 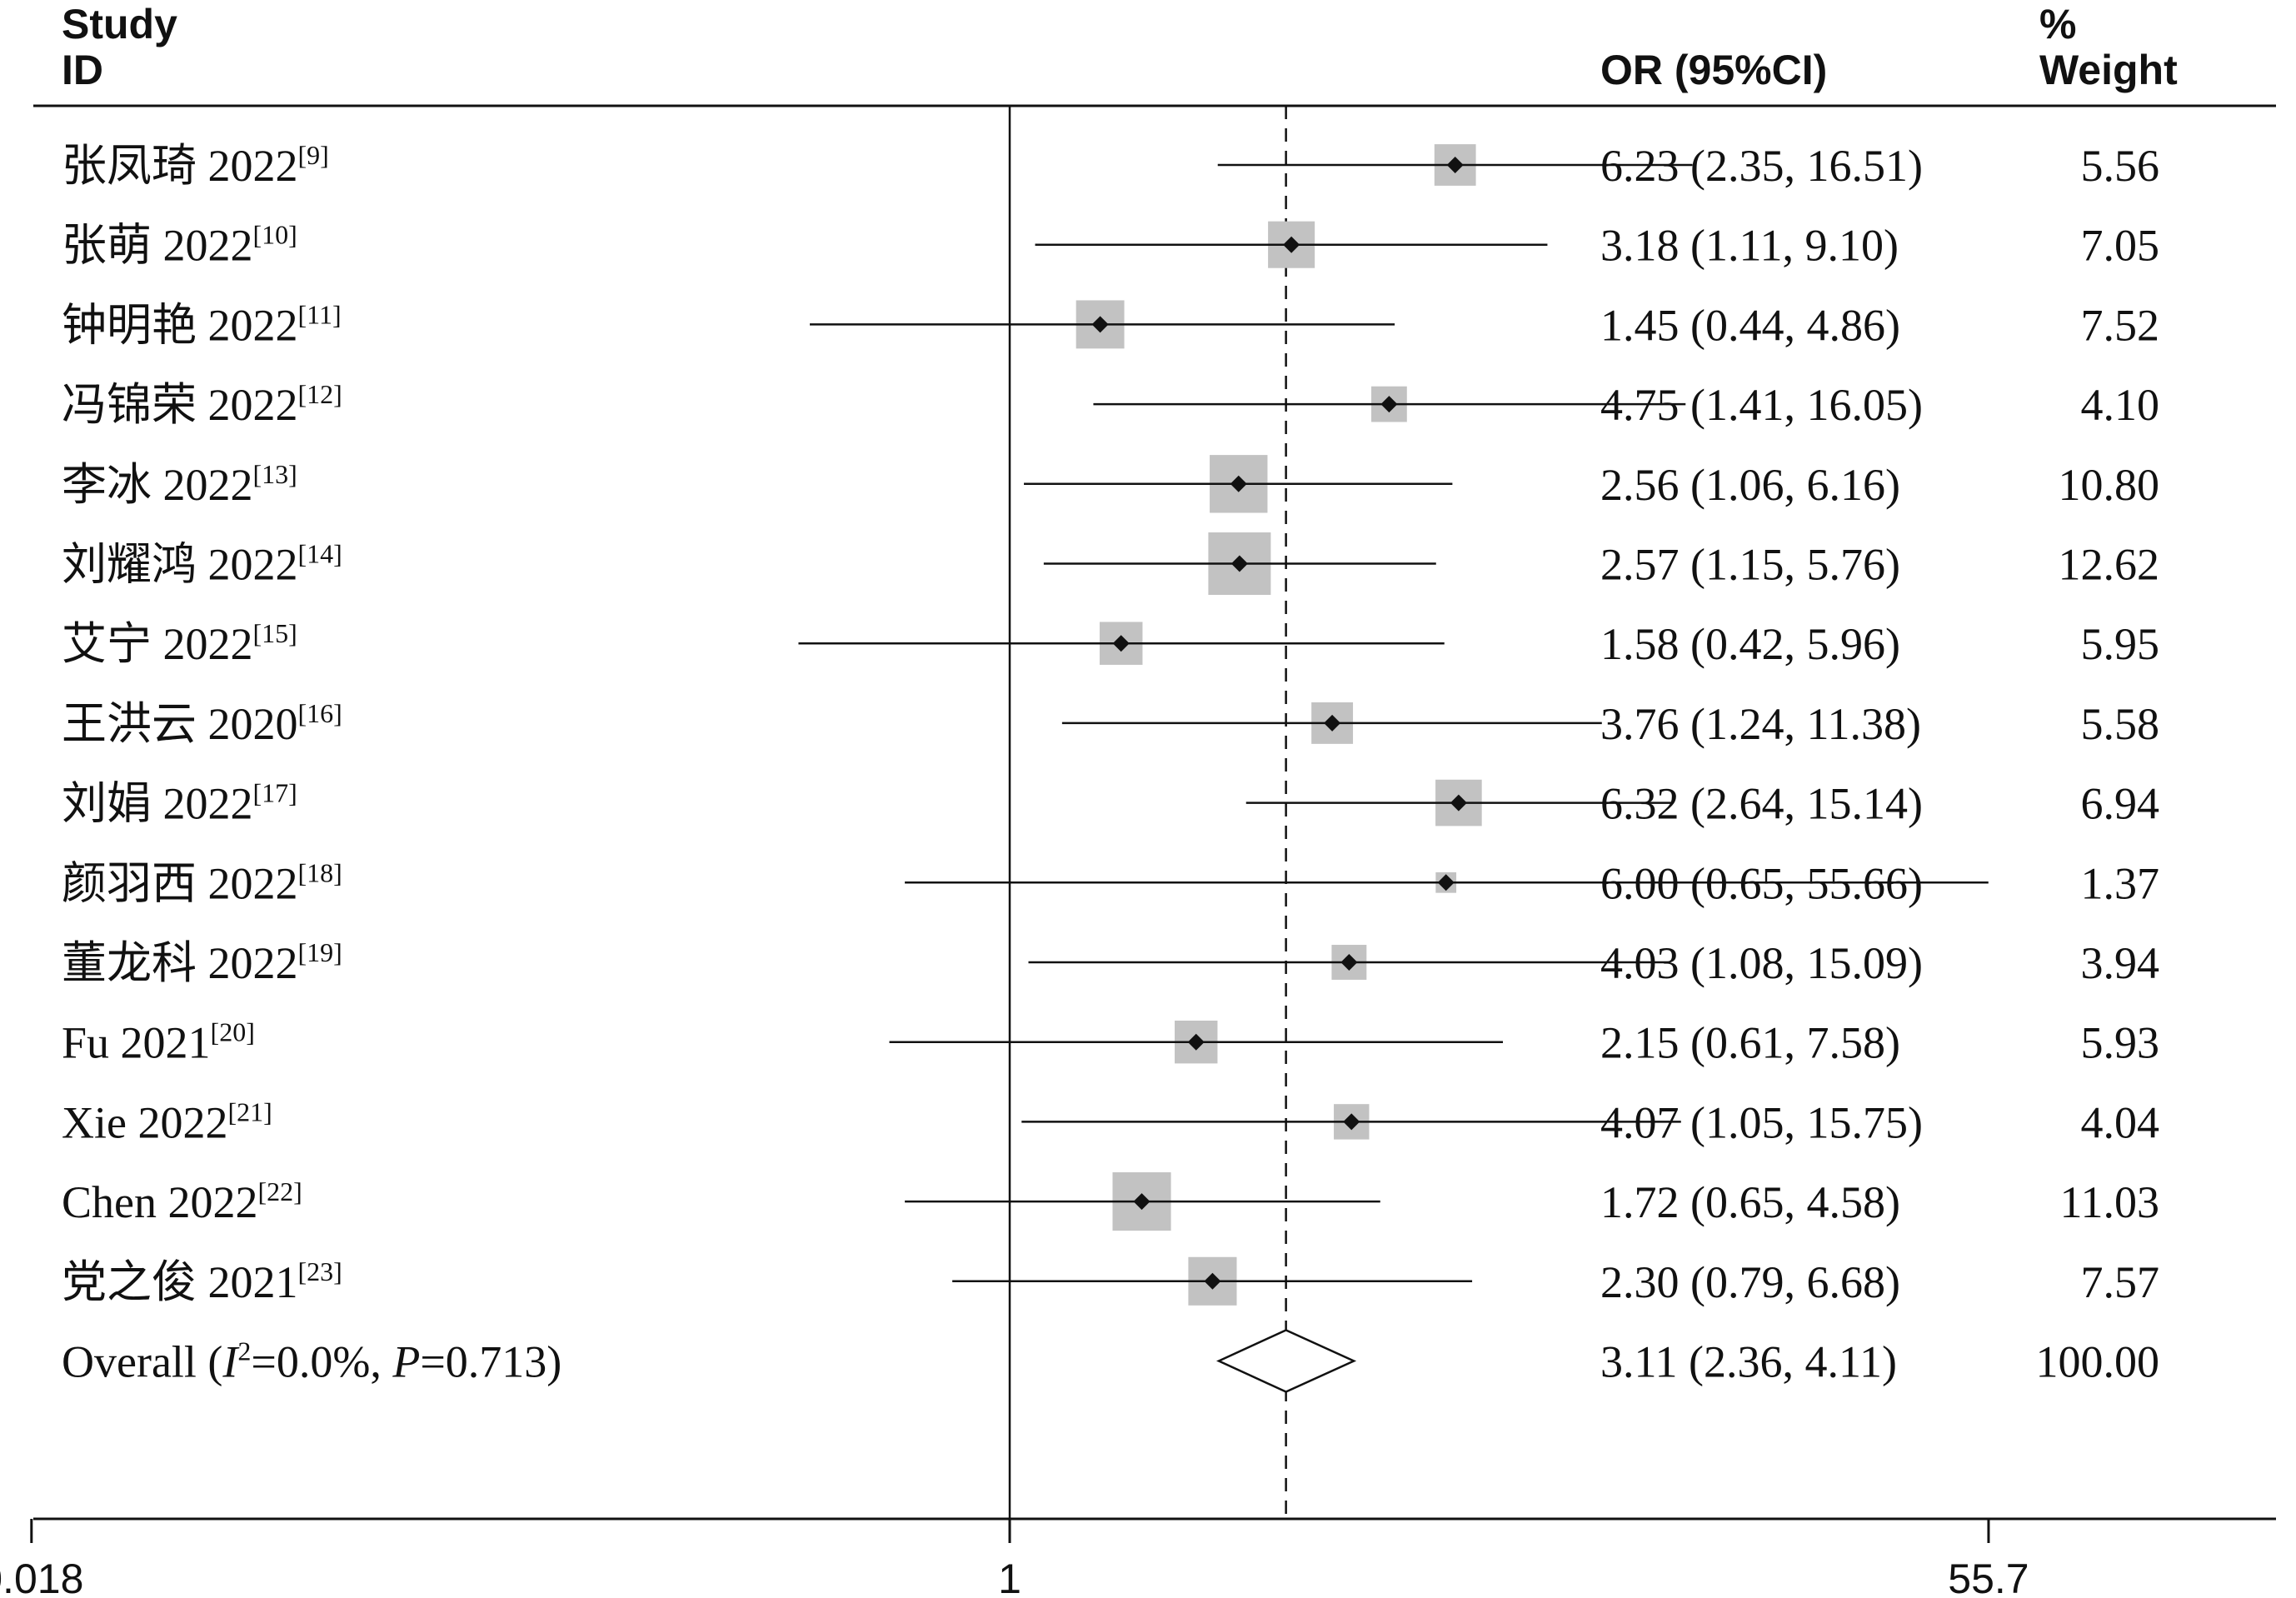 What do you see at coordinates (1110, 643) in the screenshot?
I see `study-row: 艾宁 2022[15] 1.58 (0.42, 5.96) 5.95` at bounding box center [1110, 643].